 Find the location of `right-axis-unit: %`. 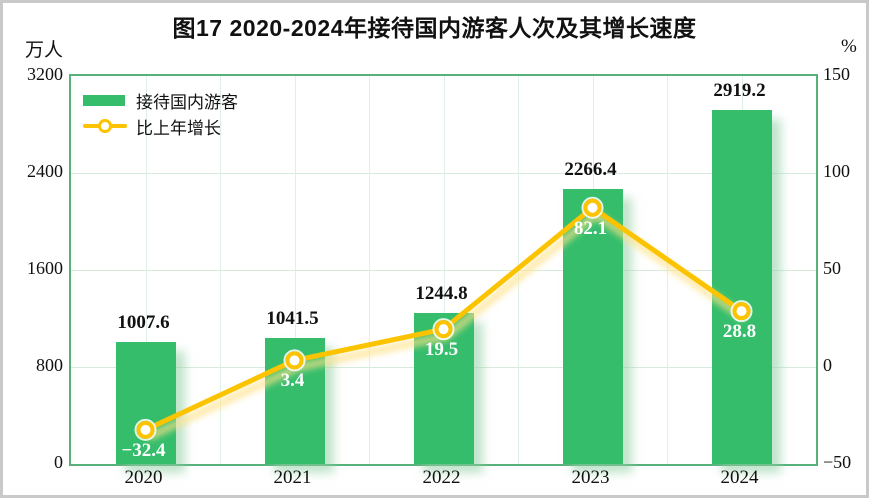

right-axis-unit: % is located at coordinates (849, 46).